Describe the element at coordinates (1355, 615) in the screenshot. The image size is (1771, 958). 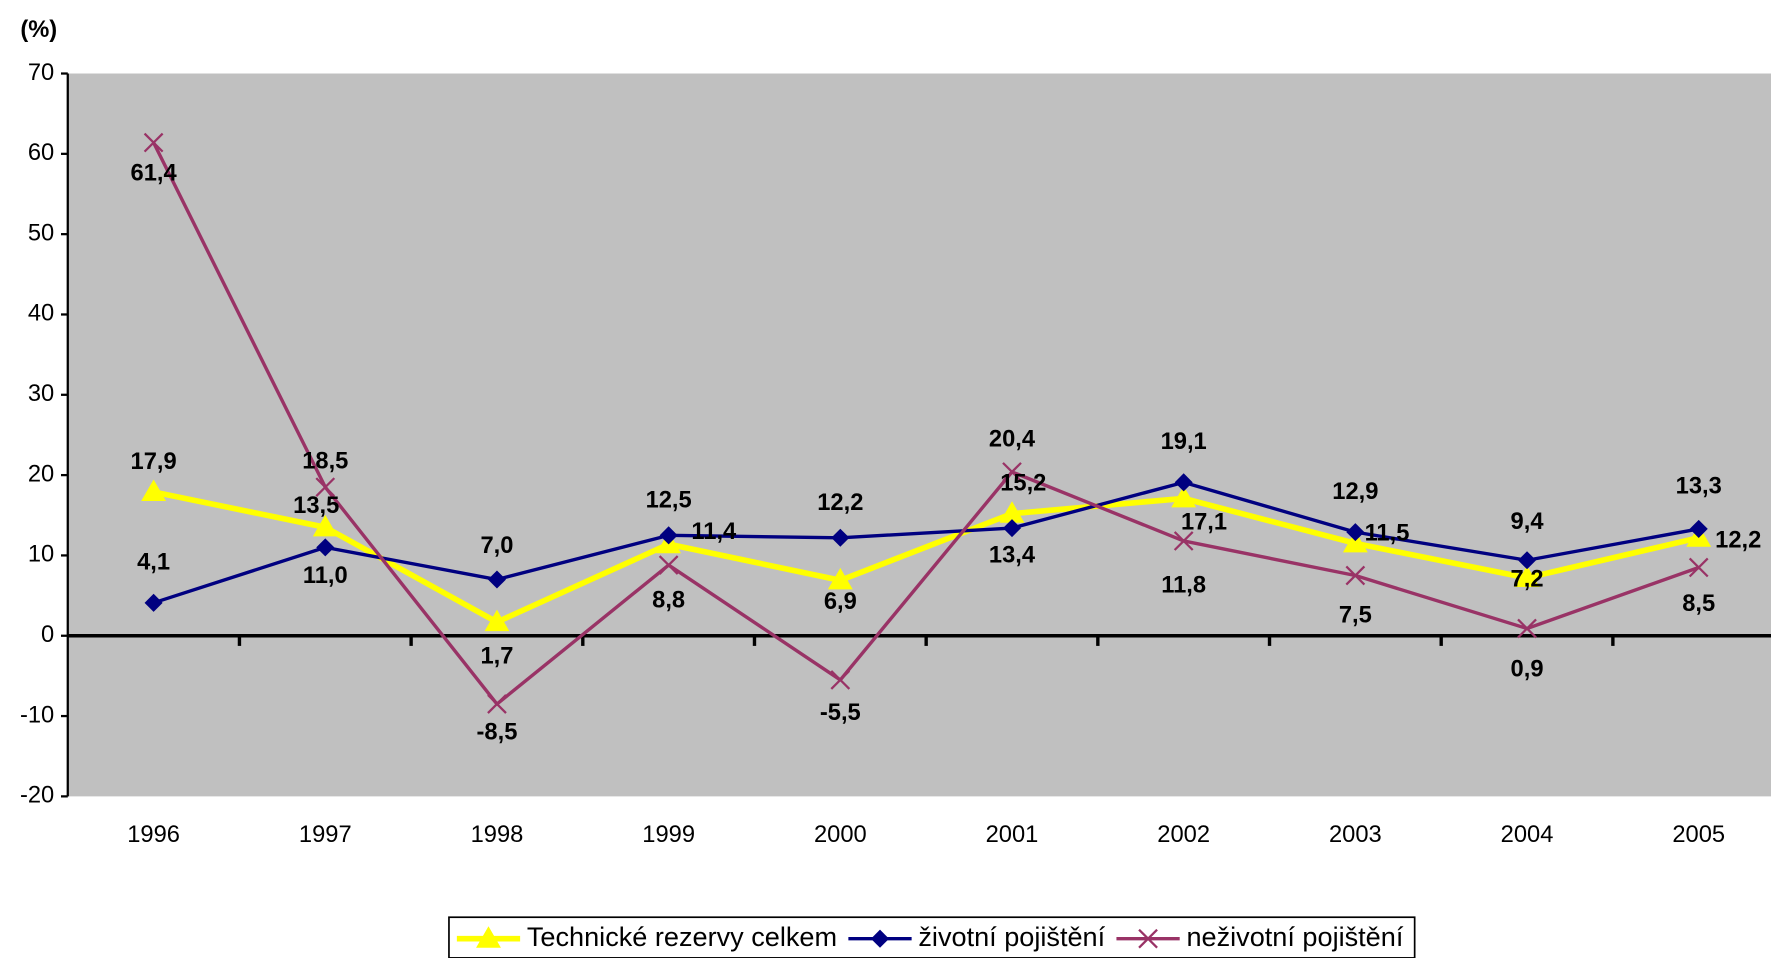
I see `data-label: 7,5` at that location.